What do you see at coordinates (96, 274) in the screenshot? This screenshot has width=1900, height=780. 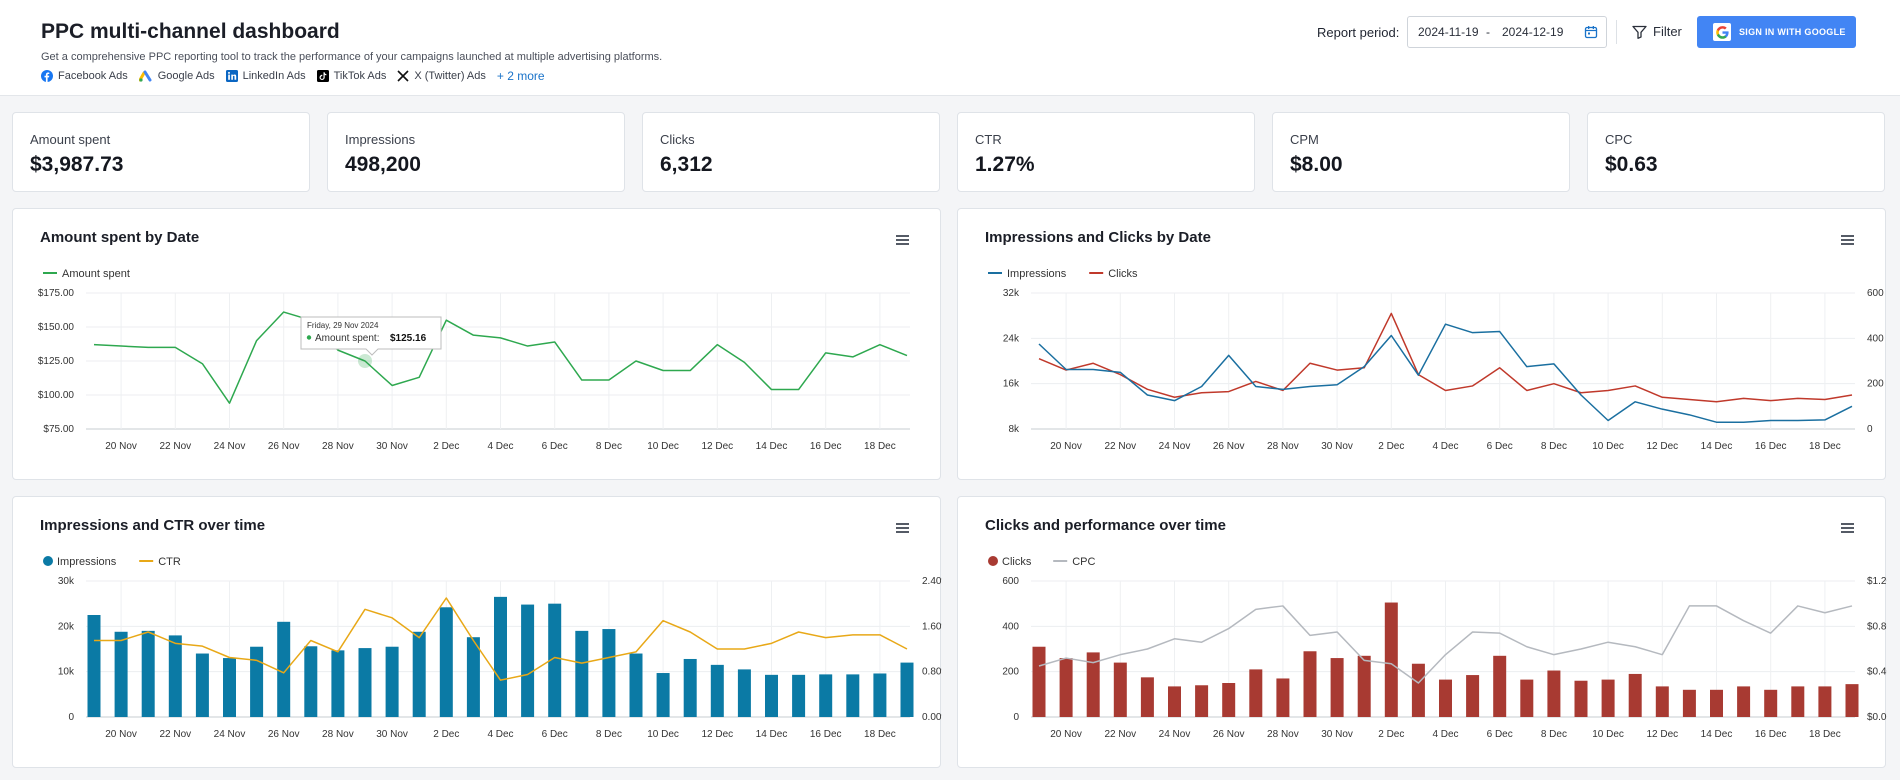 I see `legend-label: Amount spent` at bounding box center [96, 274].